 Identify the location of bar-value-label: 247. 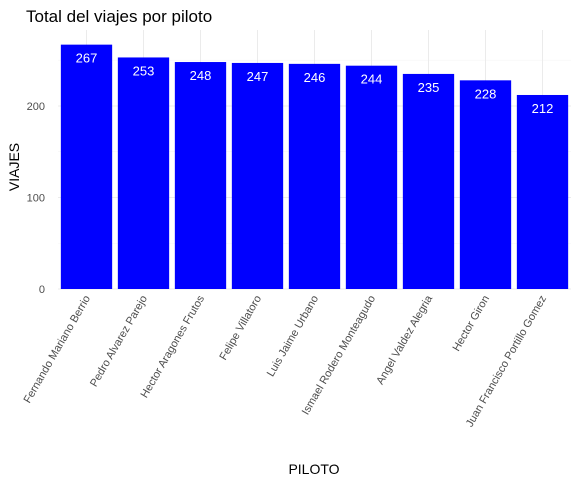
(258, 76).